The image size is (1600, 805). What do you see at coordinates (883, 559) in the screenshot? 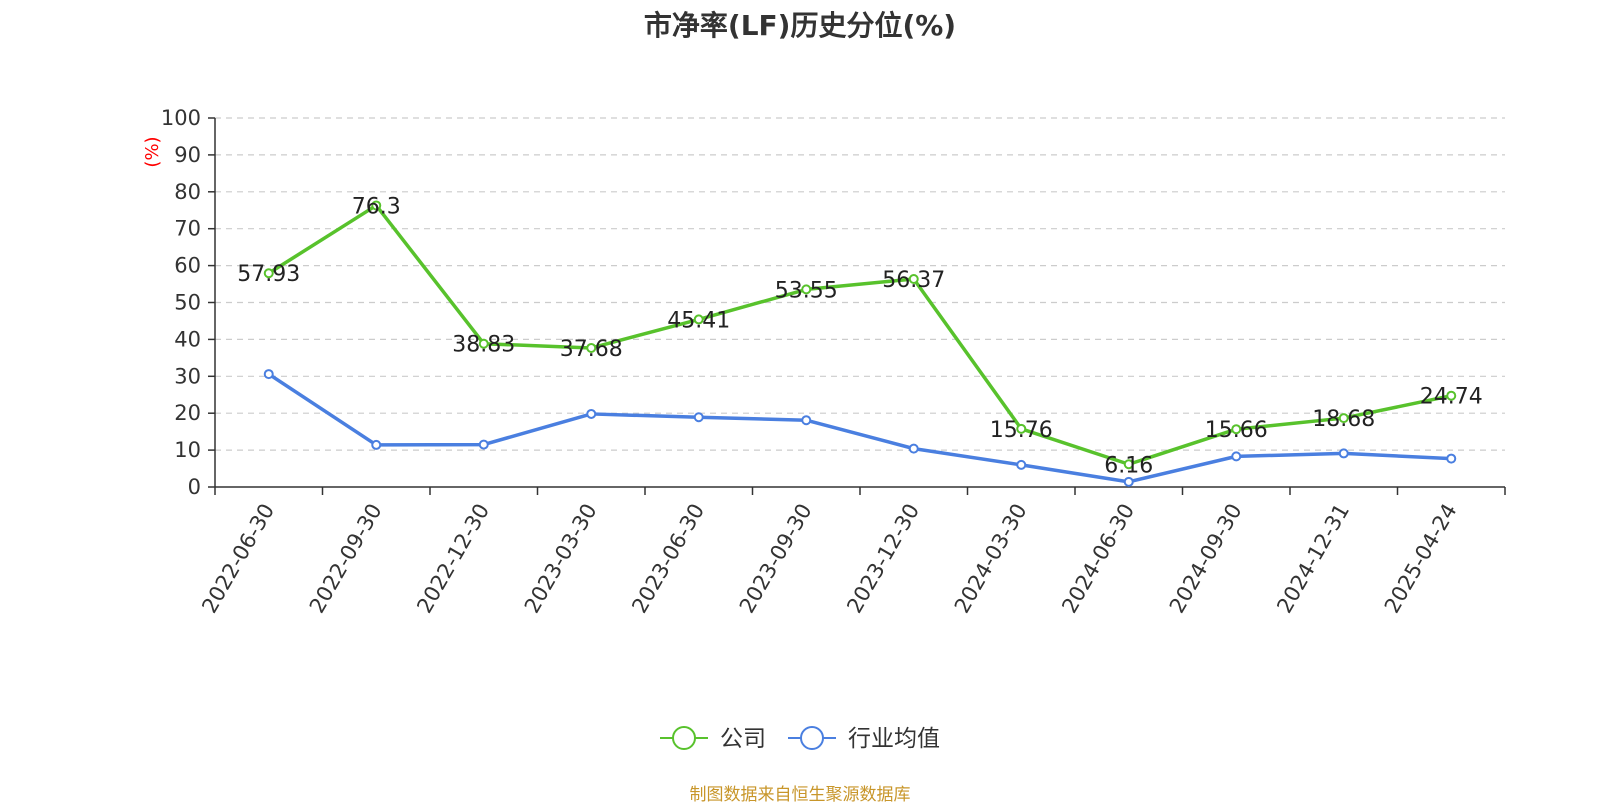
I see `x-tick-label: 2023-12-30` at bounding box center [883, 559].